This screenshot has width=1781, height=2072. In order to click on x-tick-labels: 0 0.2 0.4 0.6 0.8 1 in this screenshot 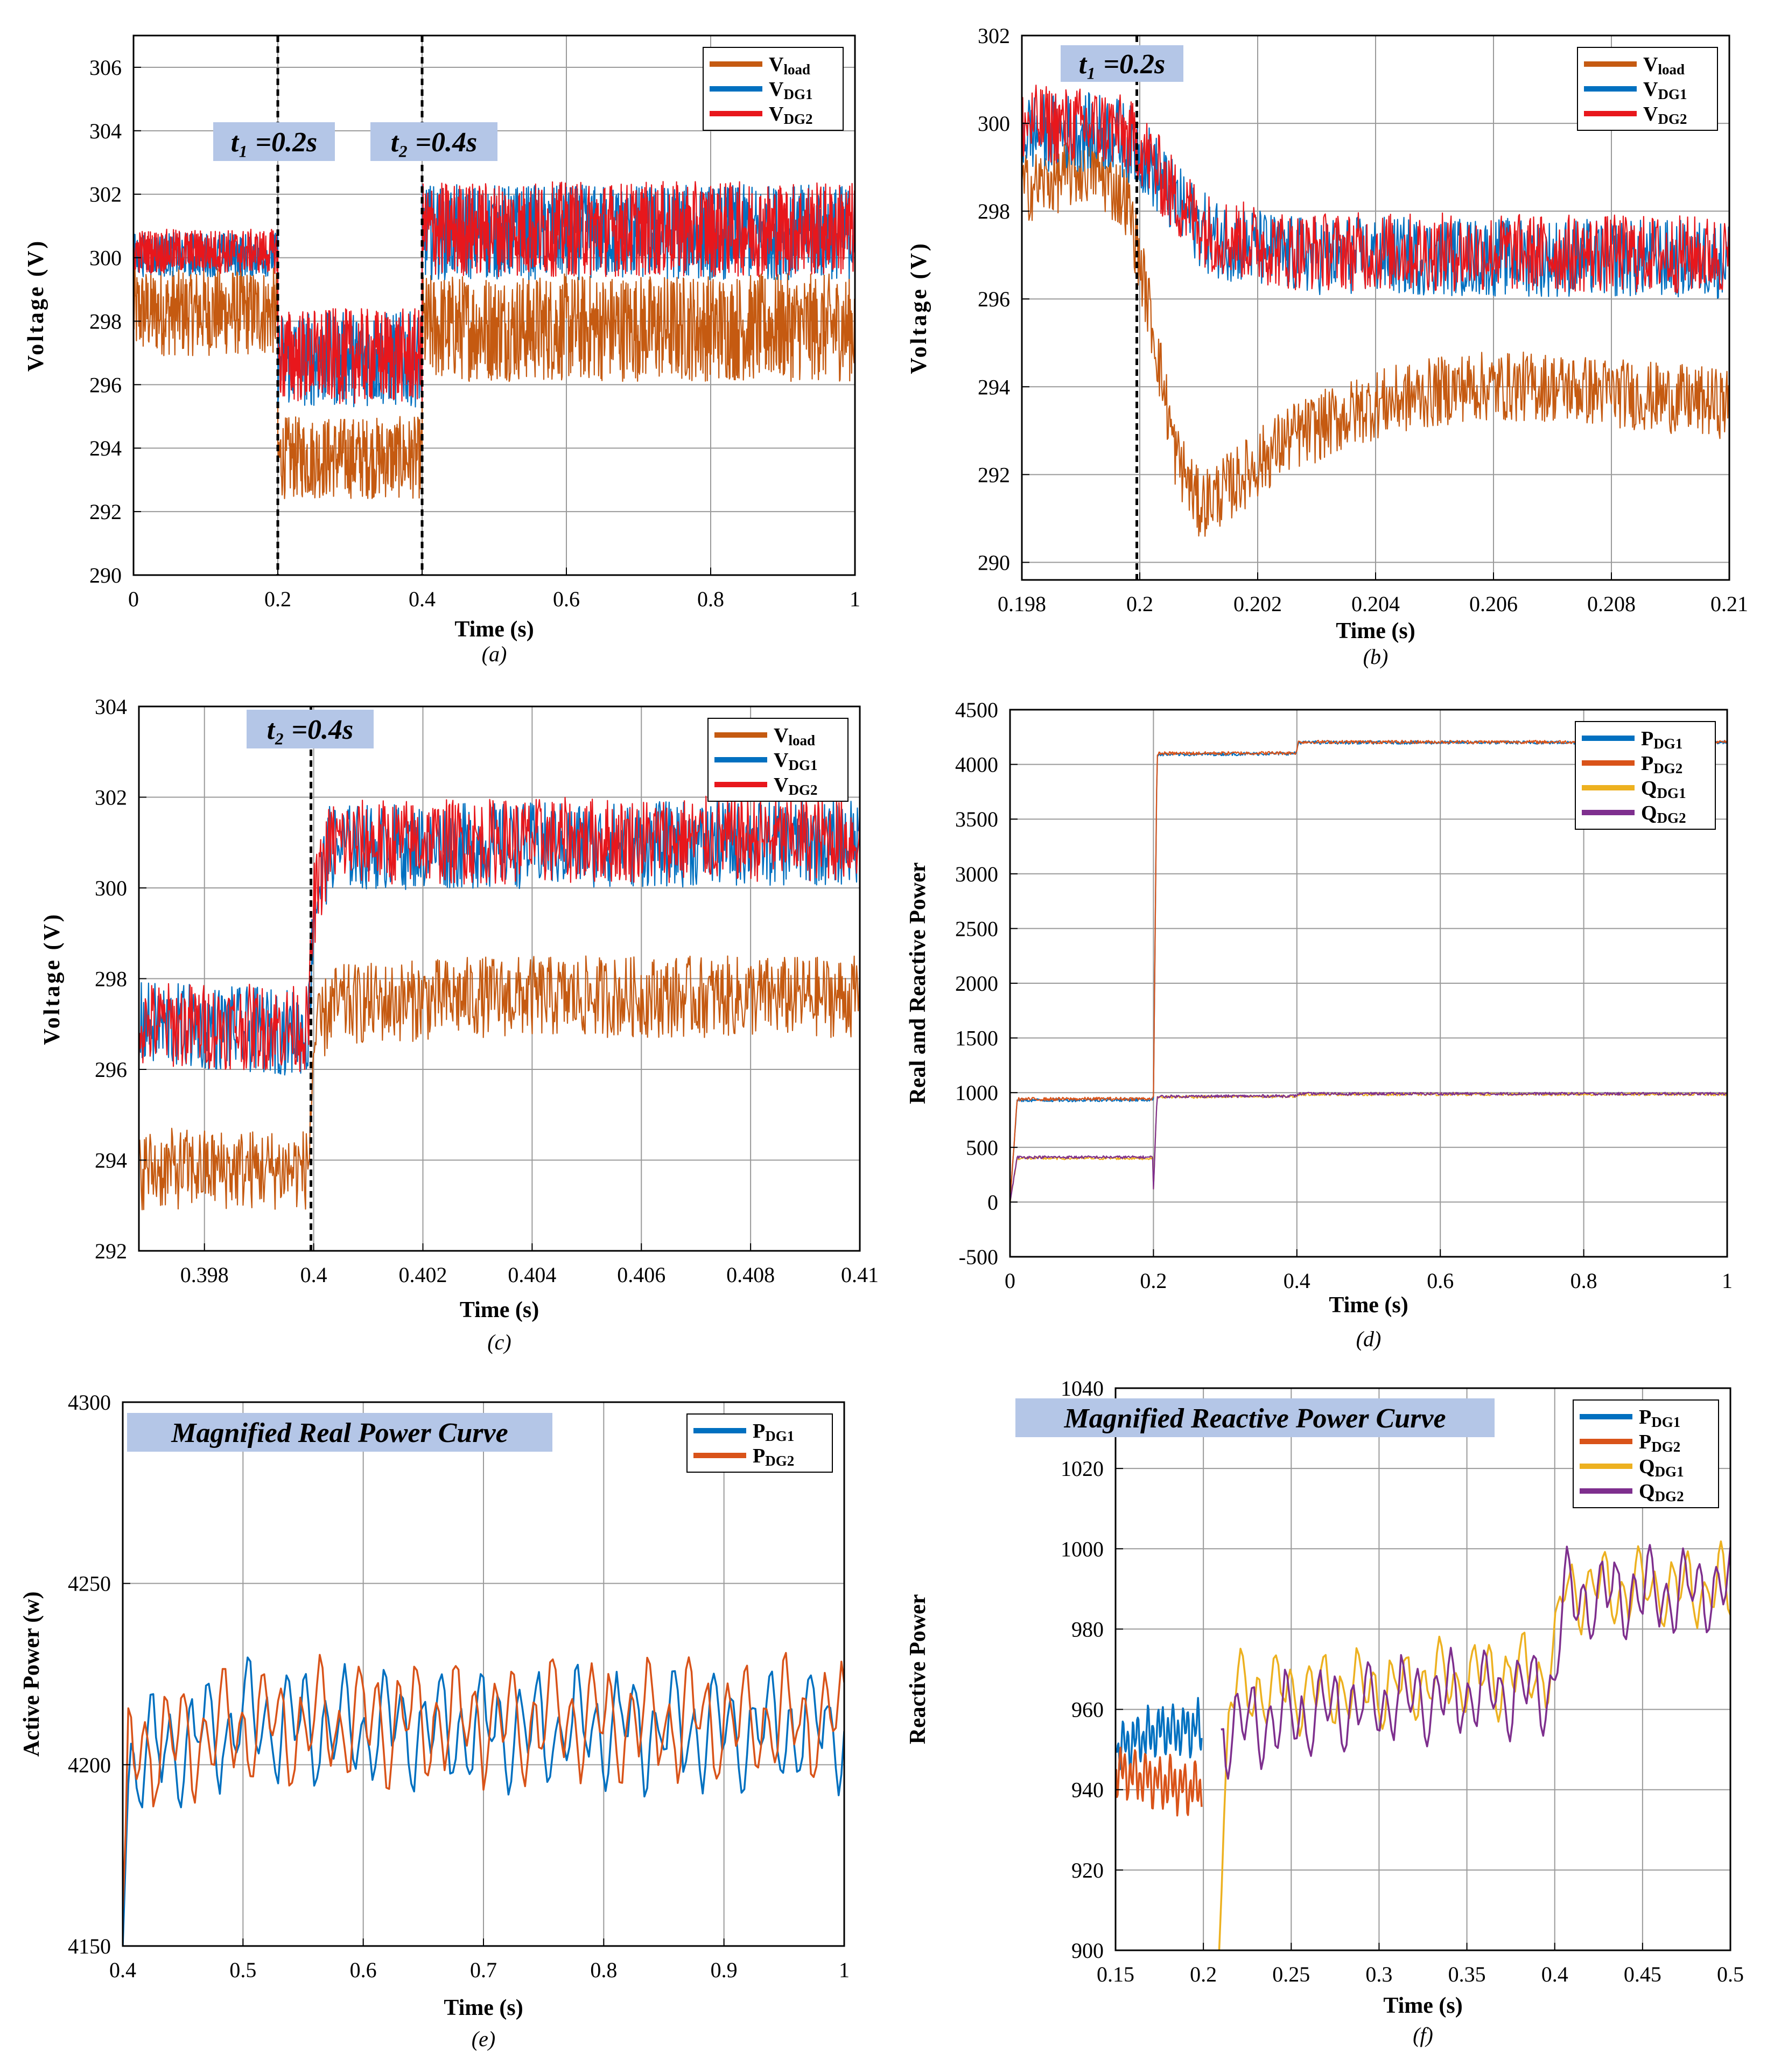, I will do `click(1369, 1271)`.